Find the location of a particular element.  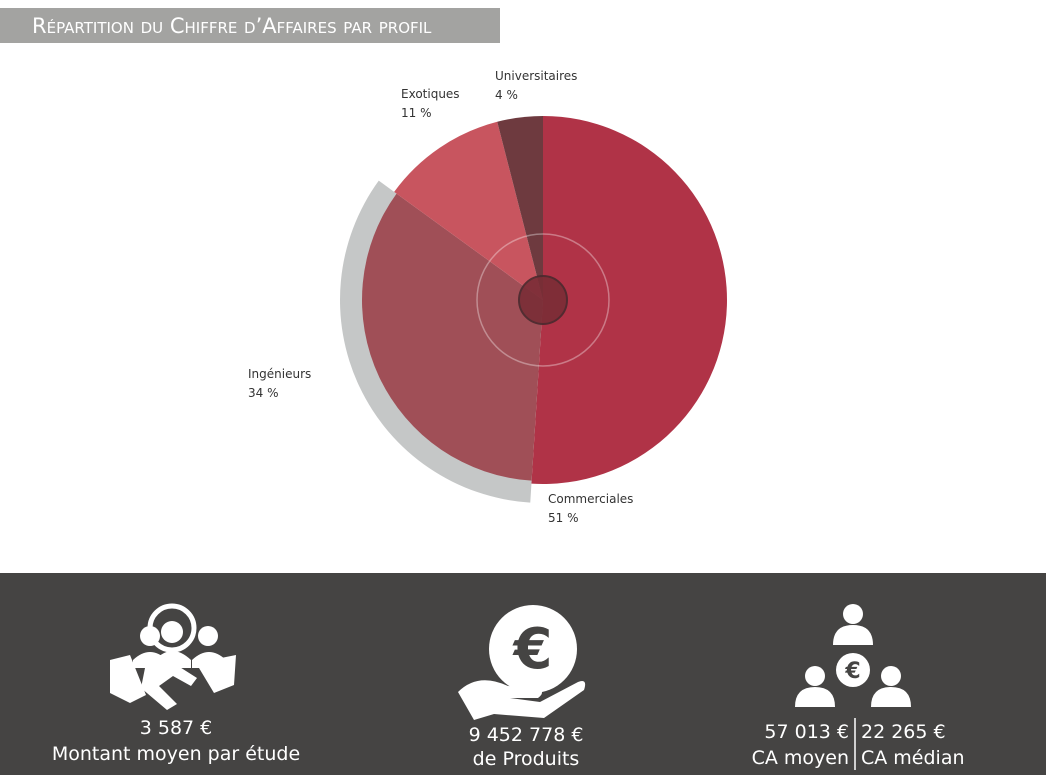

stat-label: CA moyen is located at coordinates (800, 758).